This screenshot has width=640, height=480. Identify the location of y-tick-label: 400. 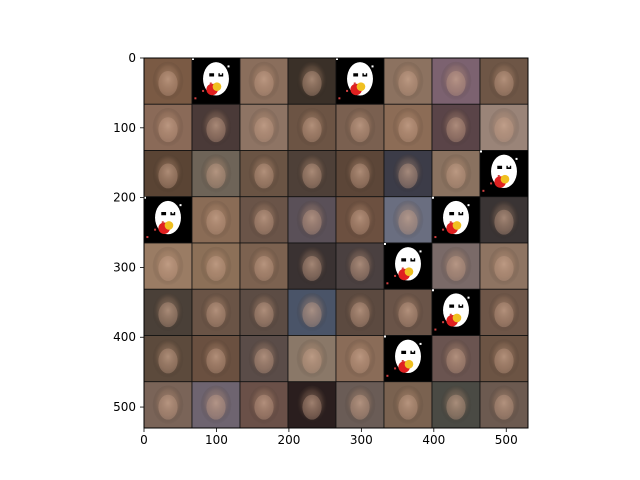
(124, 337).